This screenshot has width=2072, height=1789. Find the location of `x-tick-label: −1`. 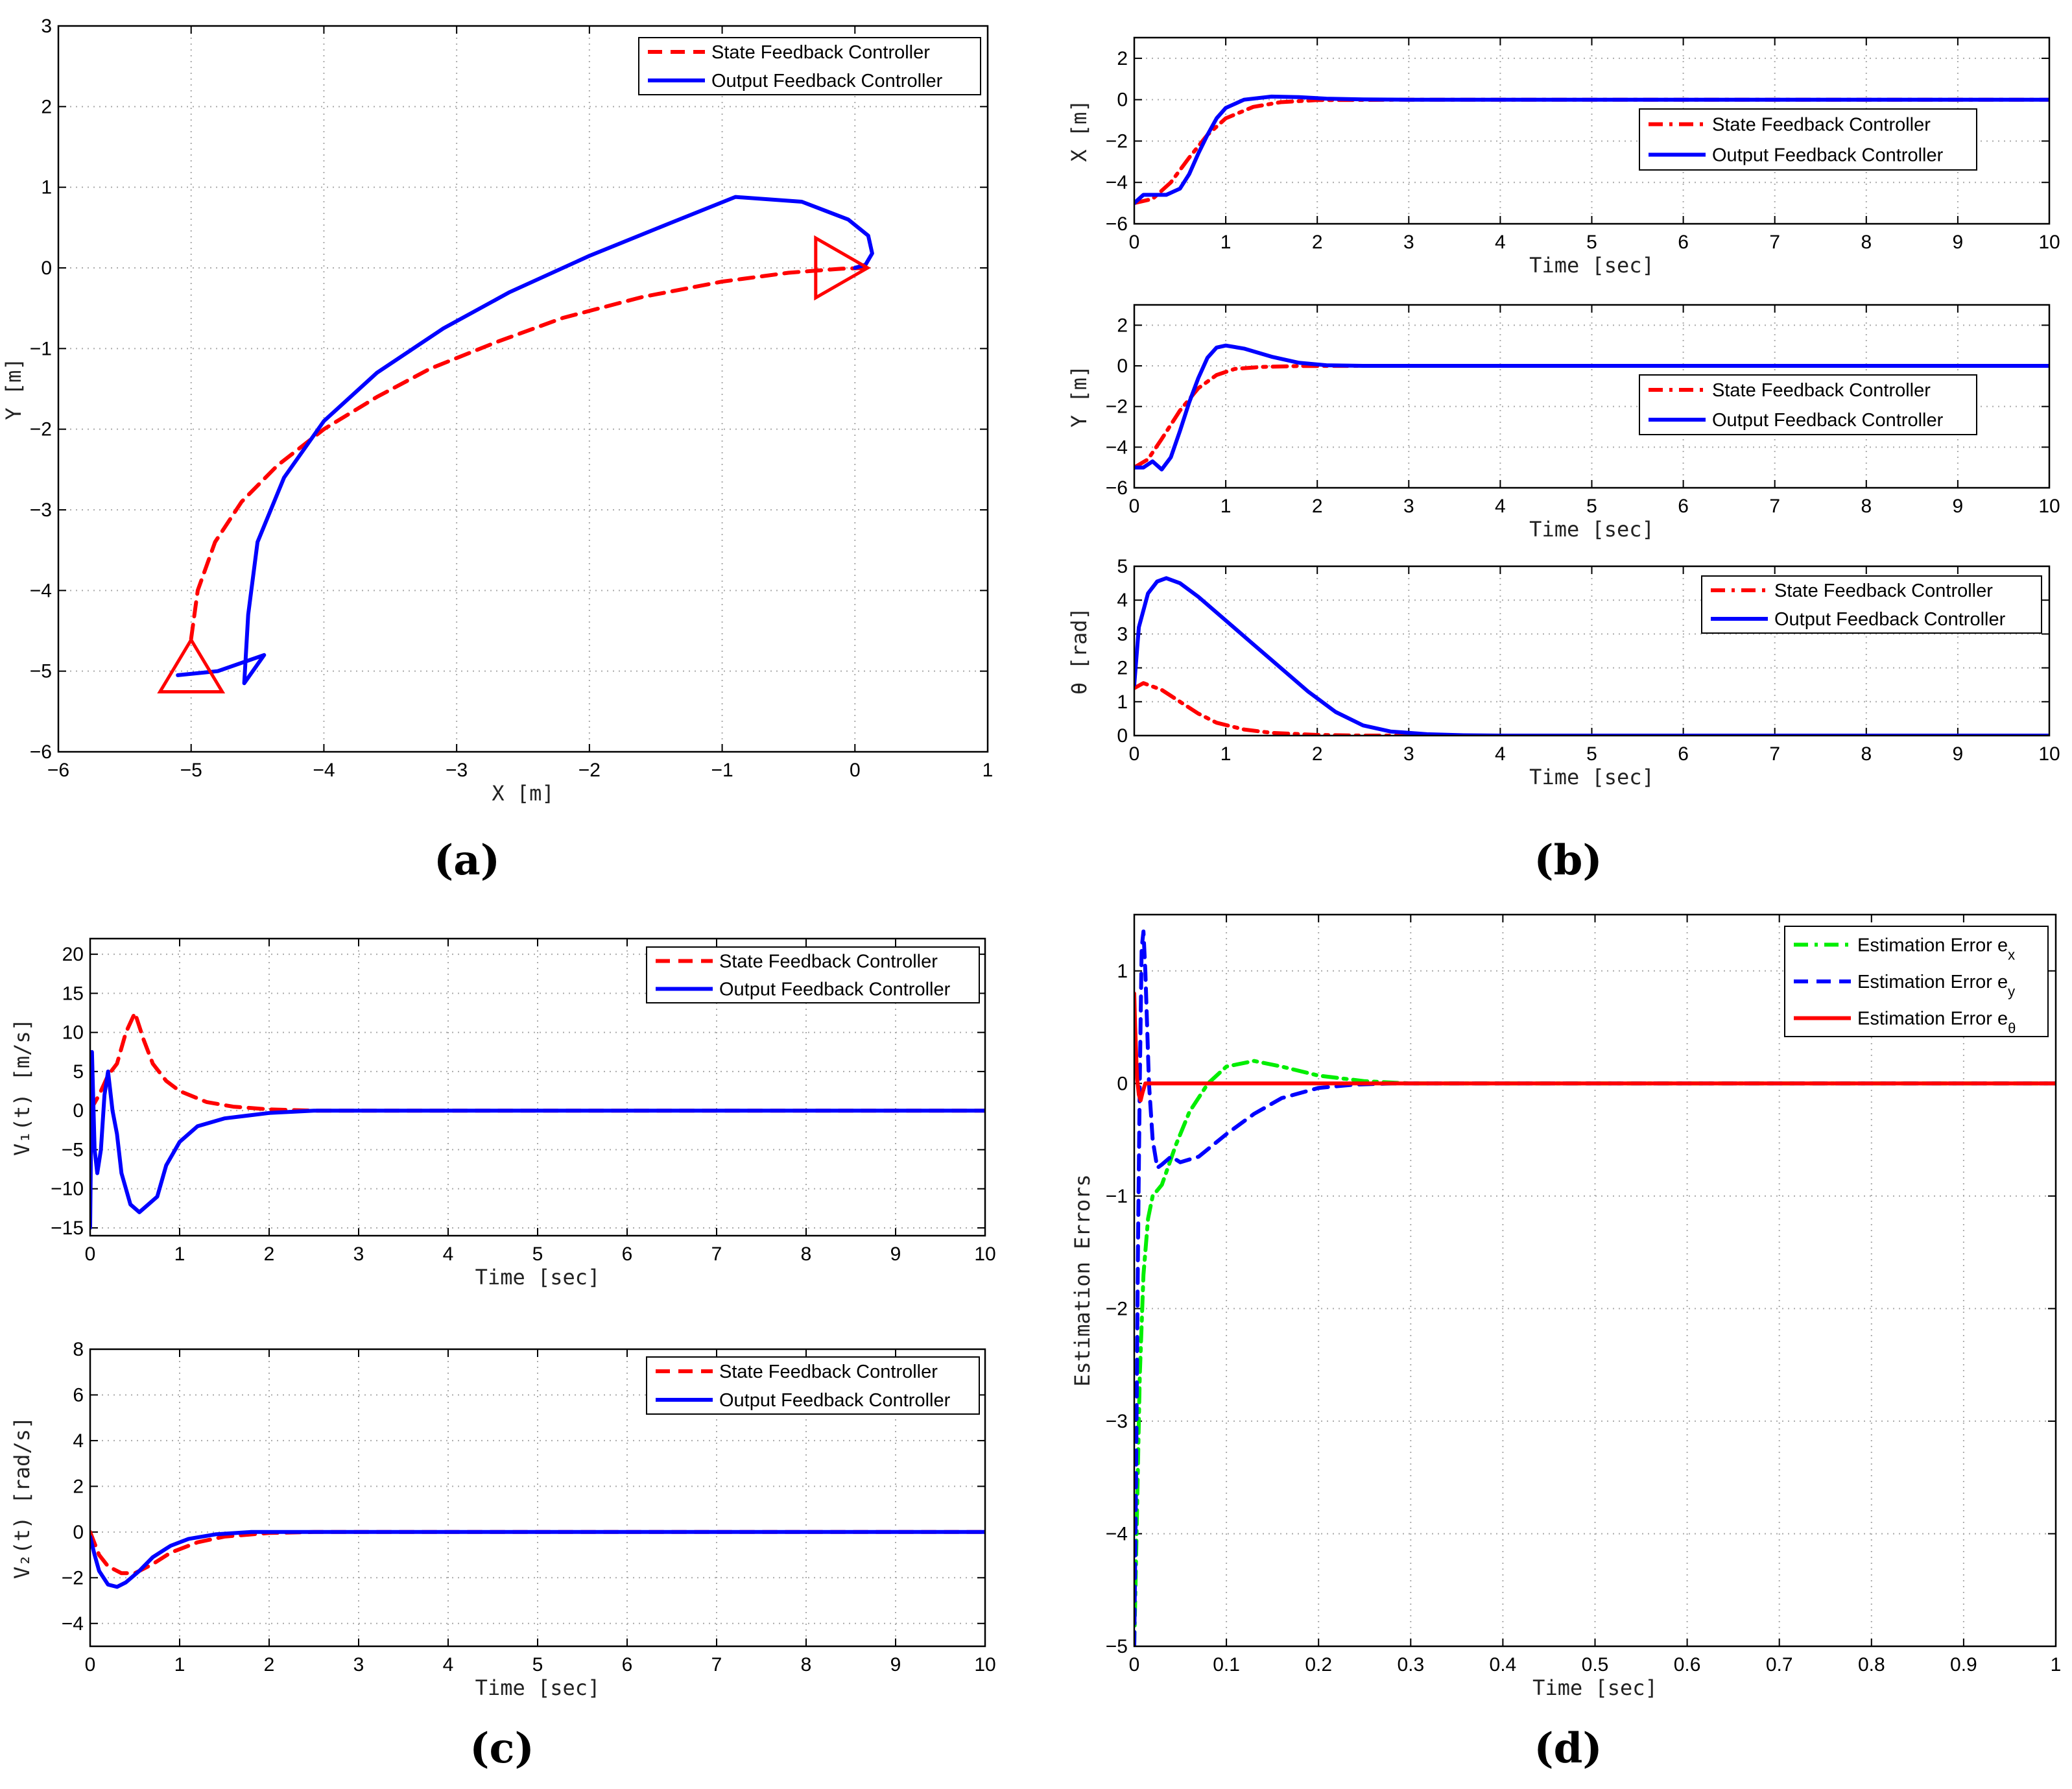

x-tick-label: −1 is located at coordinates (722, 770).